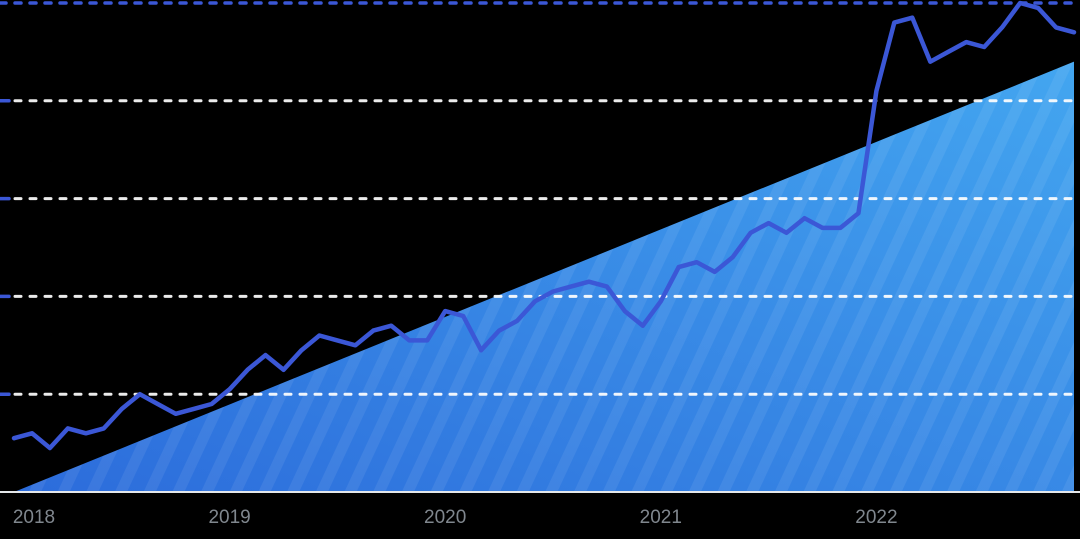 The height and width of the screenshot is (539, 1080). Describe the element at coordinates (445, 517) in the screenshot. I see `x-tick-label: 2020` at that location.